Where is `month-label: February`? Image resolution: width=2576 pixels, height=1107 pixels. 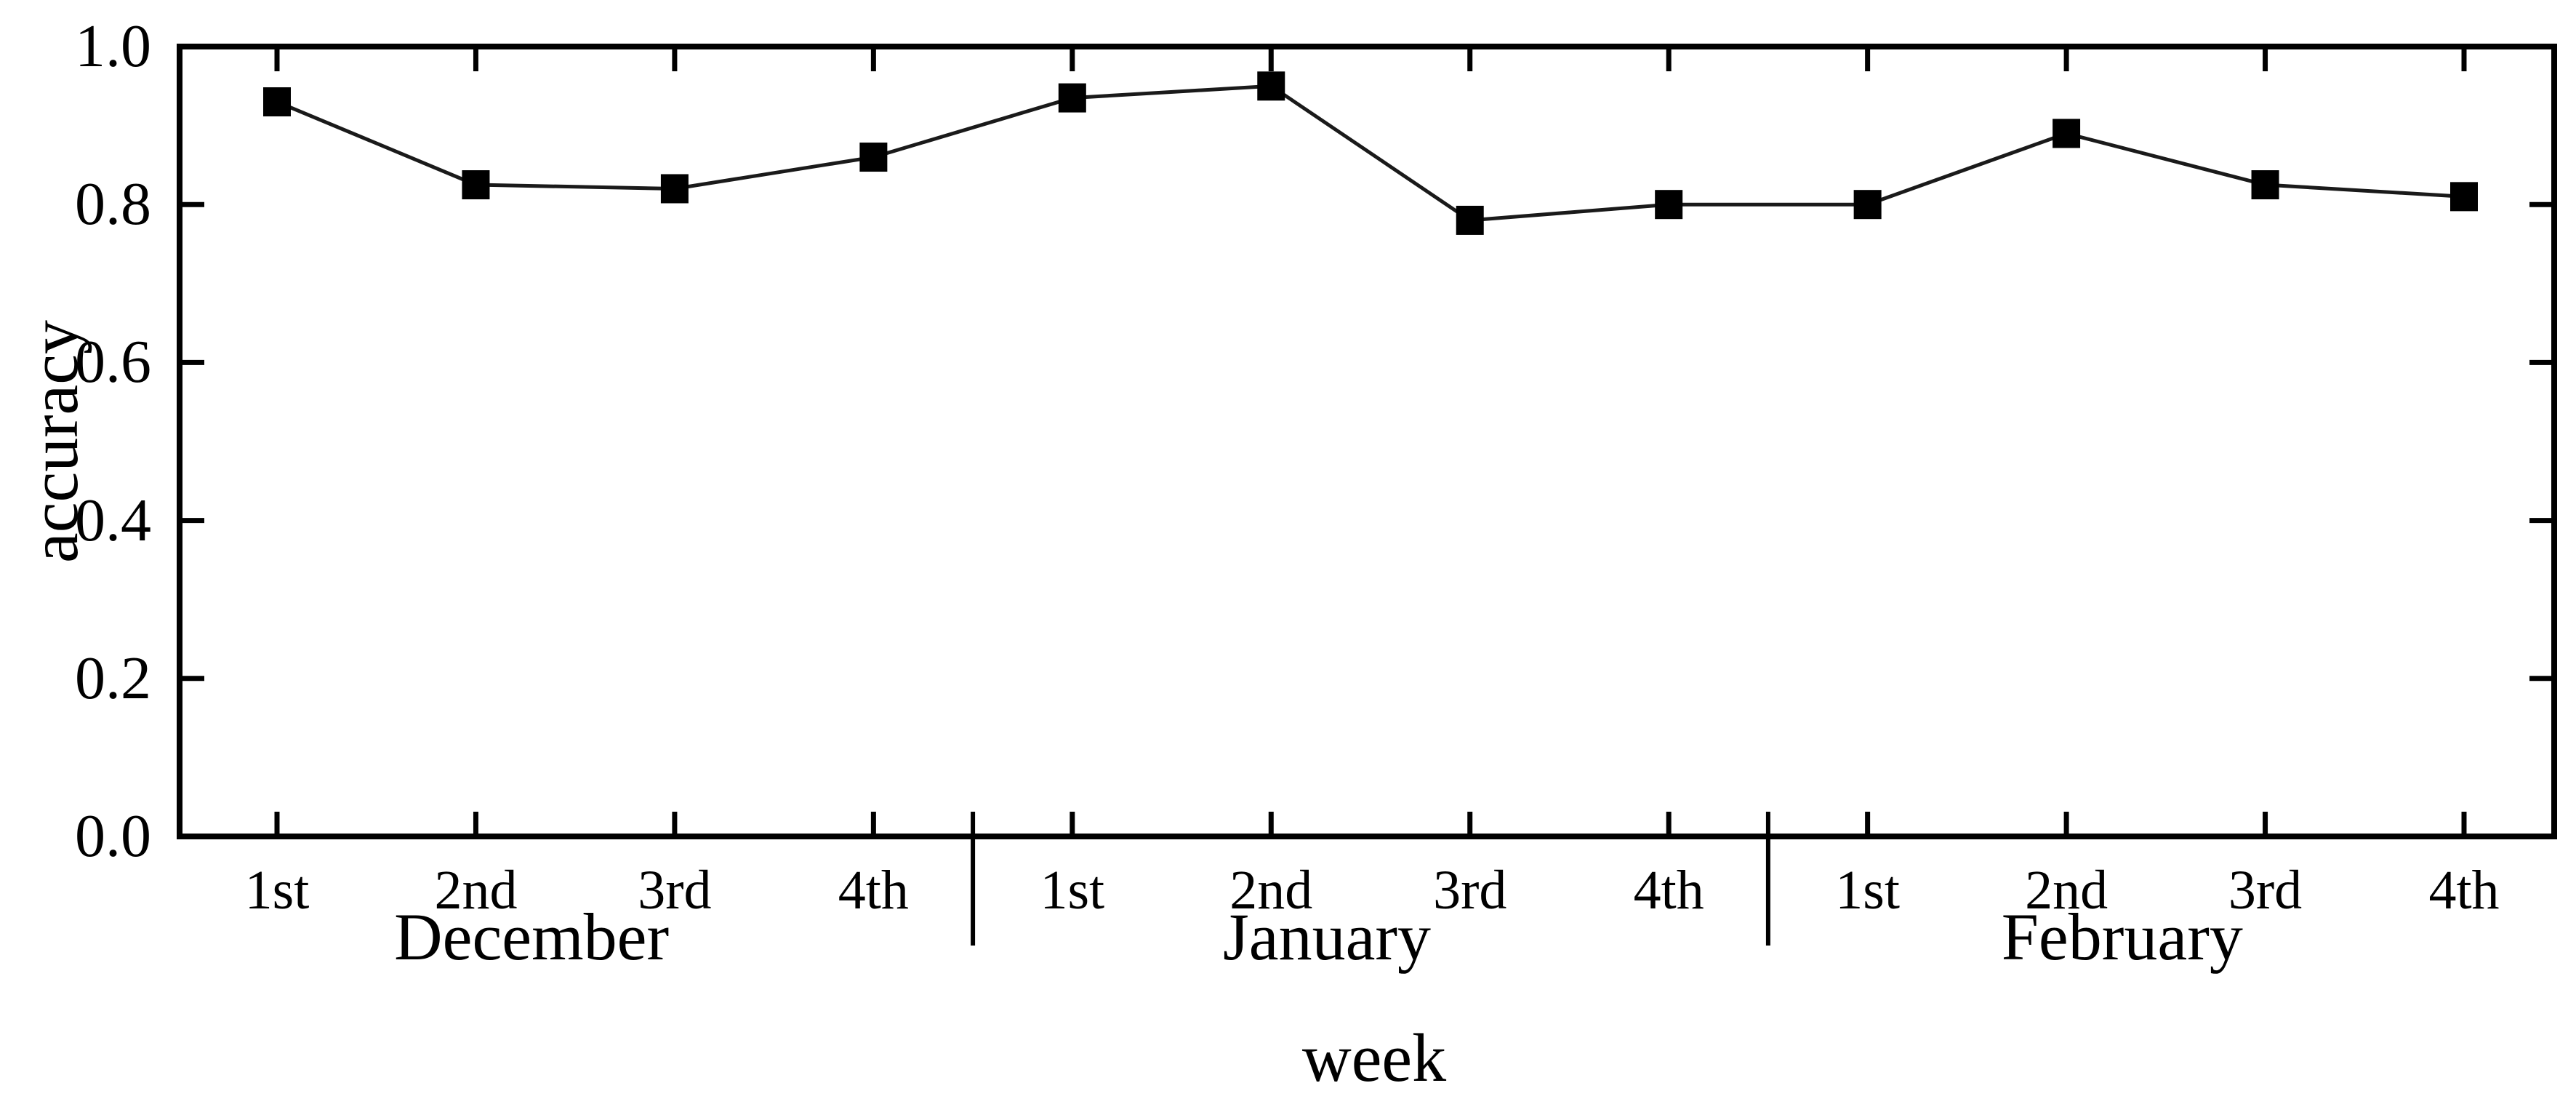
month-label: February is located at coordinates (2122, 937).